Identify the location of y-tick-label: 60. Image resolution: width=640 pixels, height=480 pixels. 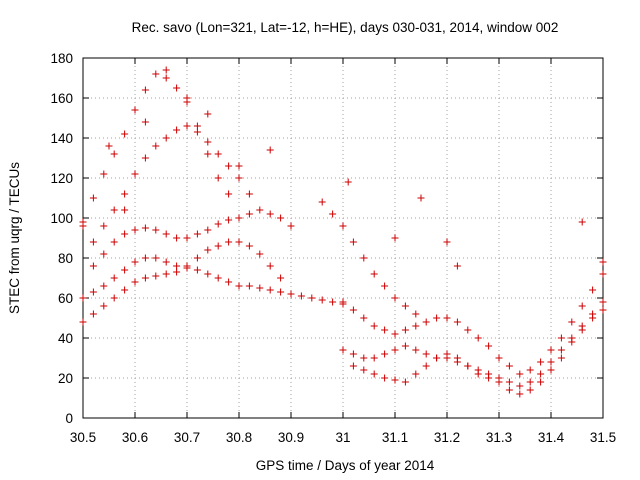
(65, 298).